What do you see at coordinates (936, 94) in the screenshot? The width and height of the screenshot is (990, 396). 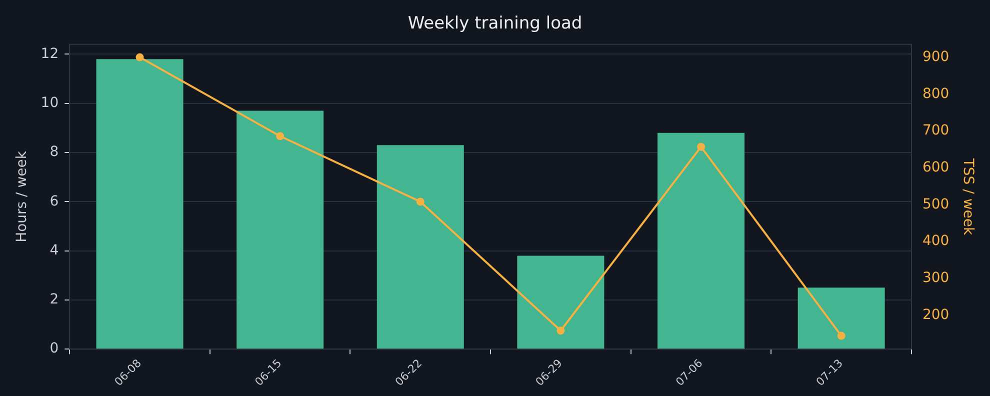 I see `y2-tick-label: 800` at bounding box center [936, 94].